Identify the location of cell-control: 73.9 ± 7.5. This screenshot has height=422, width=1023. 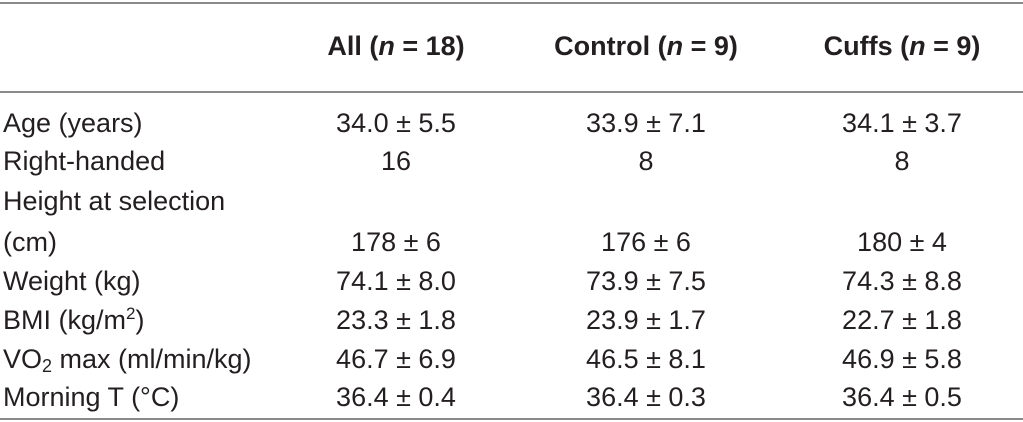
(646, 281).